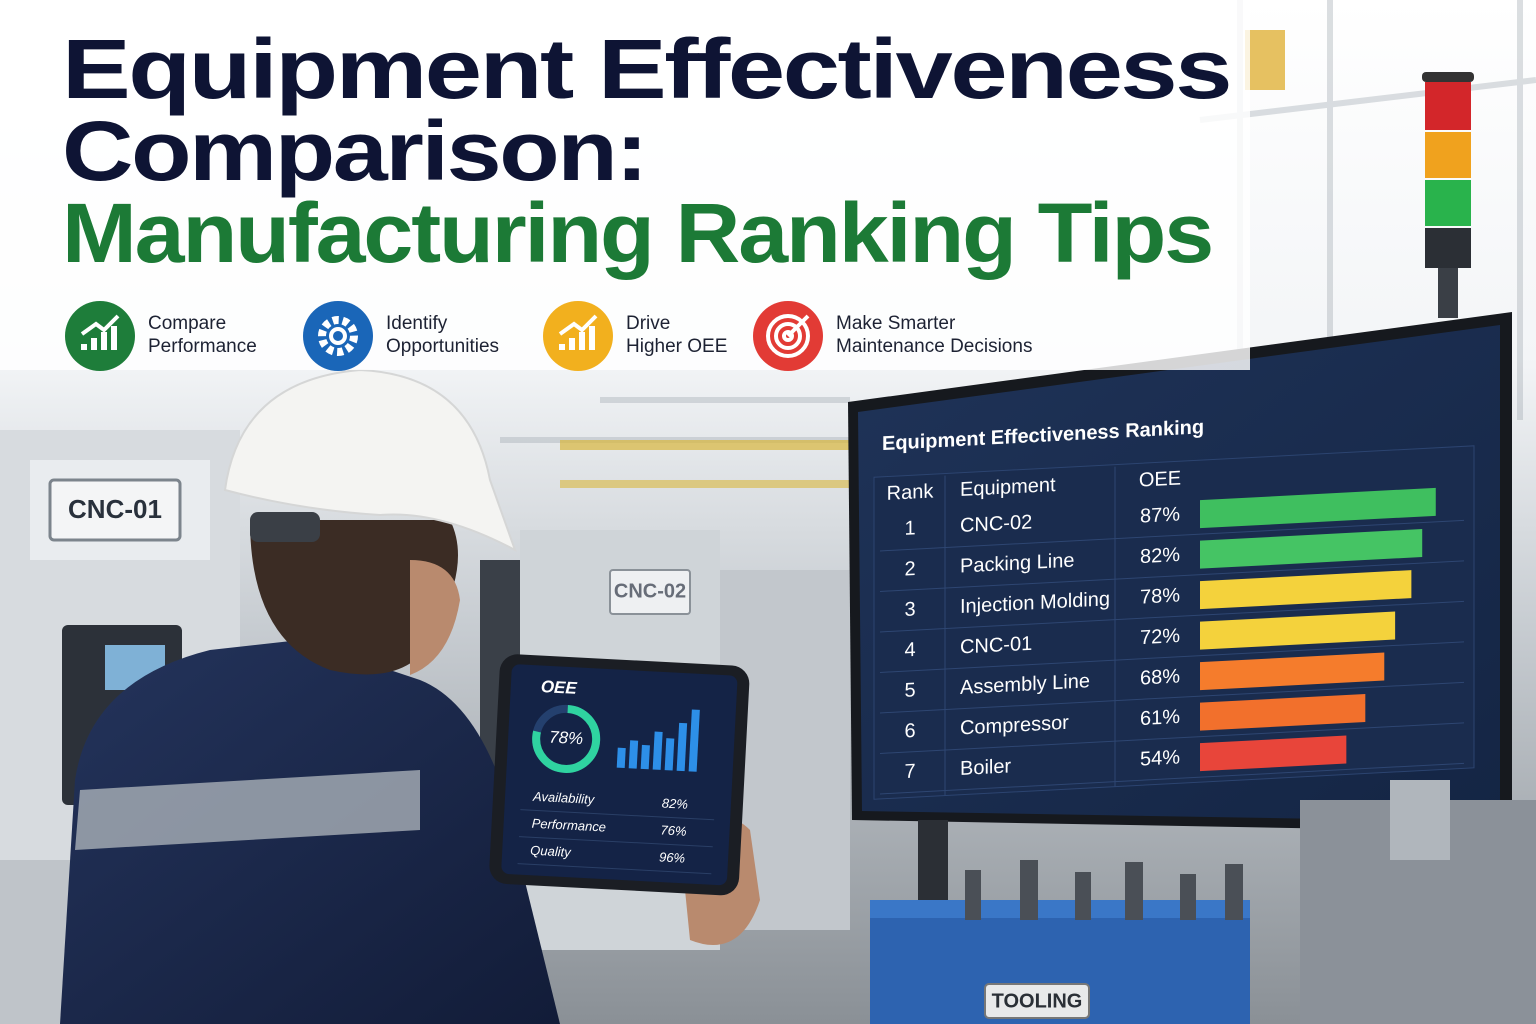 This screenshot has height=1024, width=1536. Describe the element at coordinates (934, 346) in the screenshot. I see `feature-text: Maintenance Decisions` at that location.